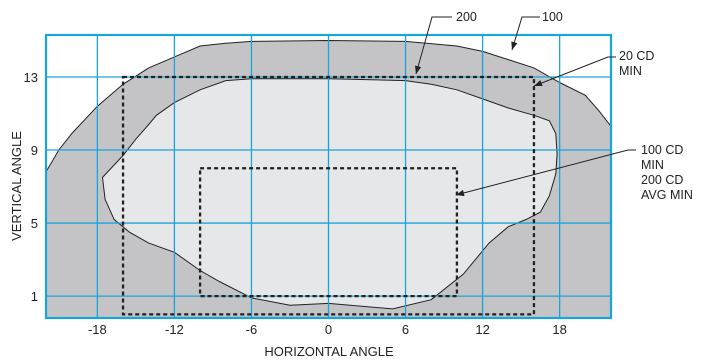 This screenshot has height=360, width=707. I want to click on y-tick-label: 9, so click(34, 150).